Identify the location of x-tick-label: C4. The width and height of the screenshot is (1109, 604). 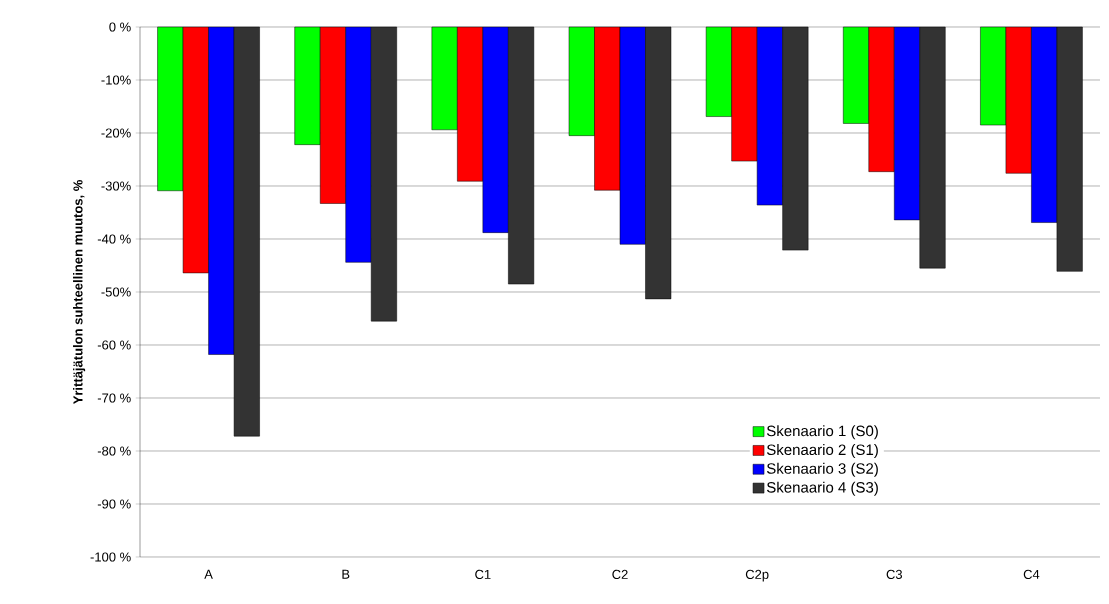
(1031, 574).